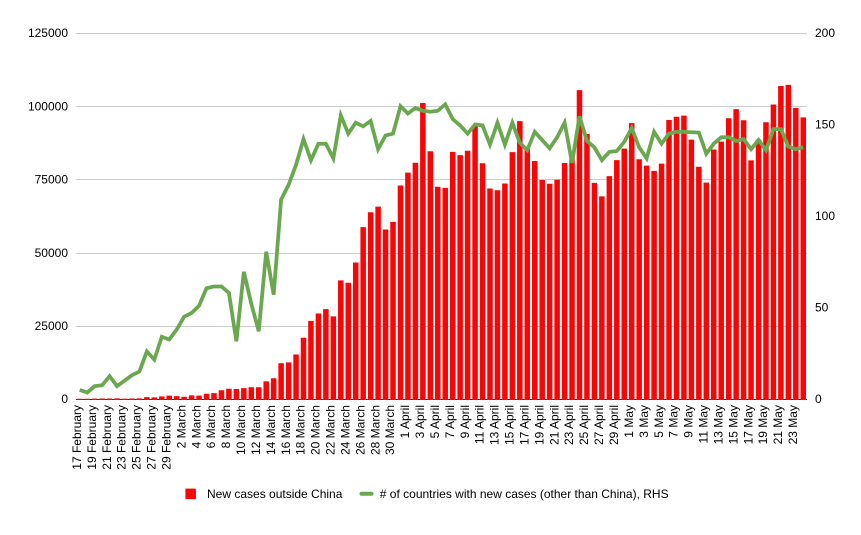 This screenshot has height=535, width=861. I want to click on svg-text: 21 February, so click(107, 437).